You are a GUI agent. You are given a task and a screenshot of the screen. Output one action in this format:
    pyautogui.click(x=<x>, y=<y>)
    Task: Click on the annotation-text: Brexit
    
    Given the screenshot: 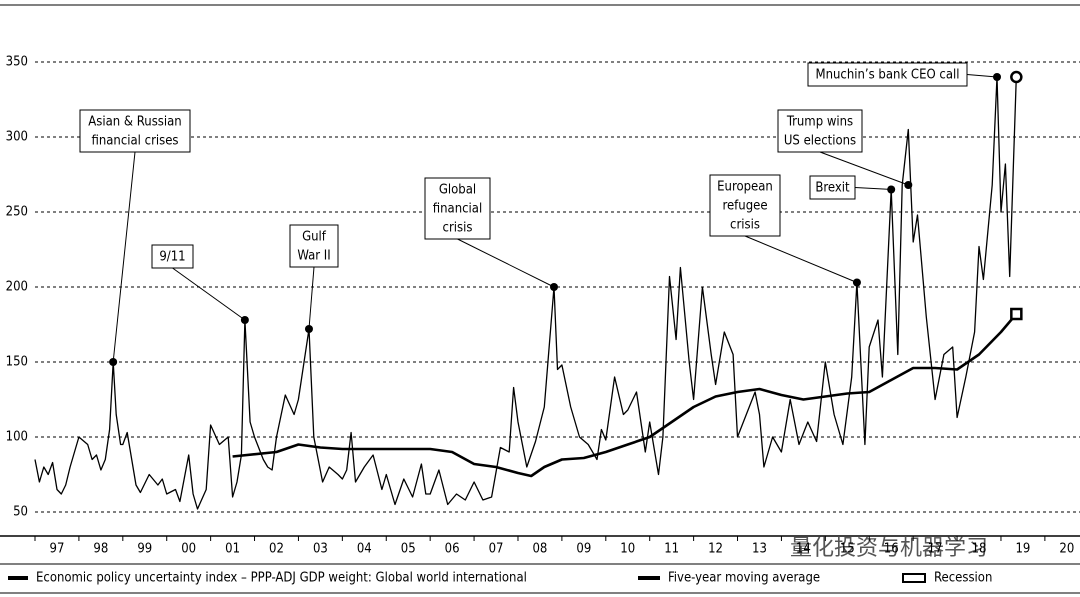 What is the action you would take?
    pyautogui.click(x=832, y=188)
    